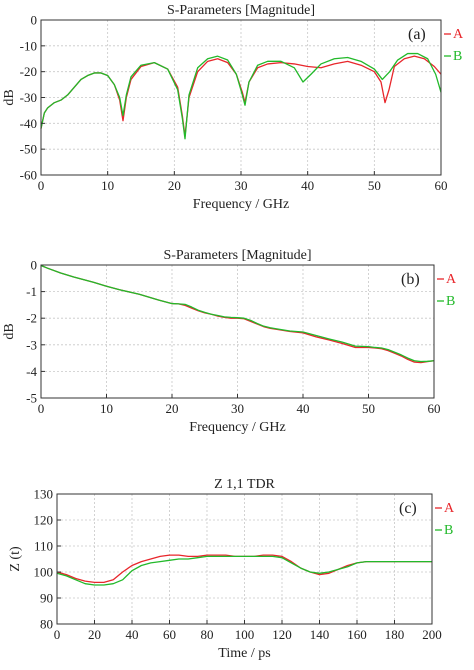 The height and width of the screenshot is (670, 474). Describe the element at coordinates (395, 634) in the screenshot. I see `x-tick-label: 180` at that location.